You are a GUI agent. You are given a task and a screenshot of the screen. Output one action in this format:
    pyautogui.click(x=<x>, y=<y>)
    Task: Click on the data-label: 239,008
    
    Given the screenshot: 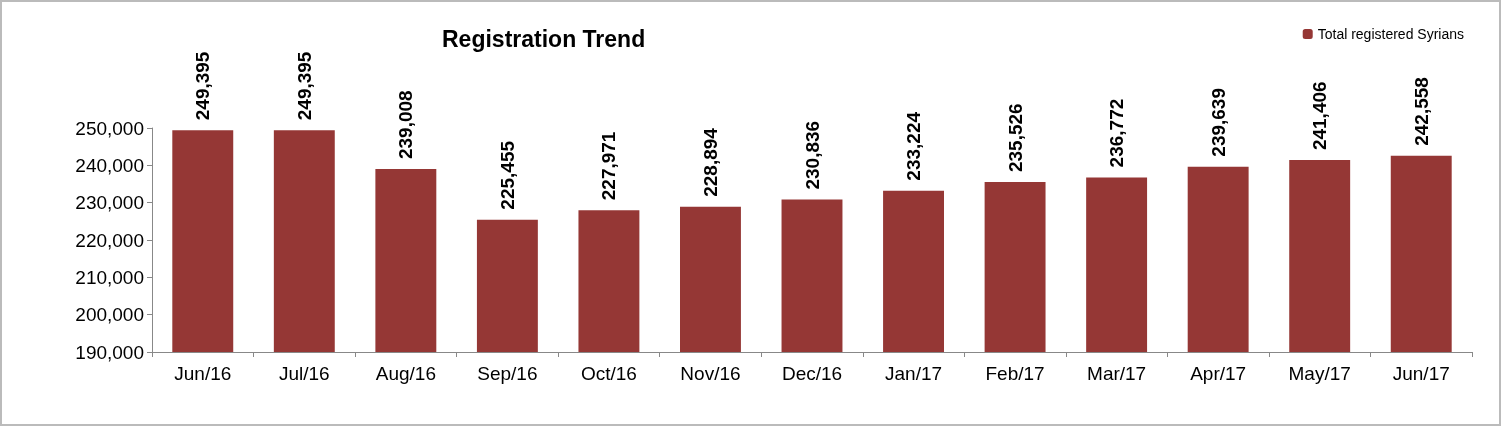 What is the action you would take?
    pyautogui.click(x=406, y=125)
    